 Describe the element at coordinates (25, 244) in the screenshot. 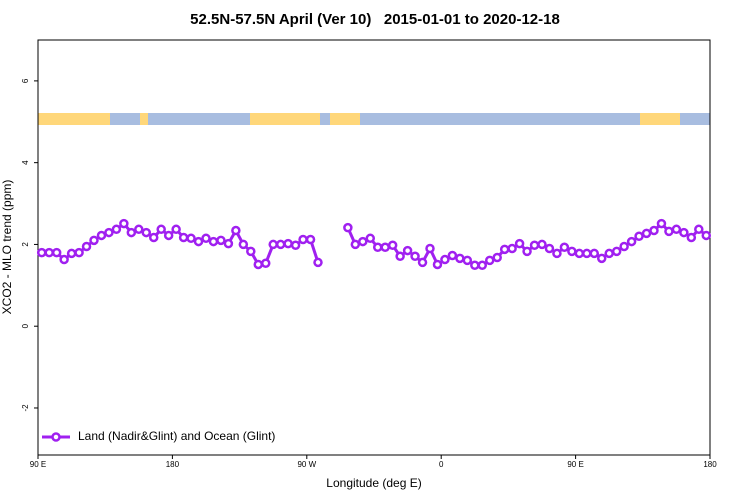

I see `y-tick-label: 2` at that location.